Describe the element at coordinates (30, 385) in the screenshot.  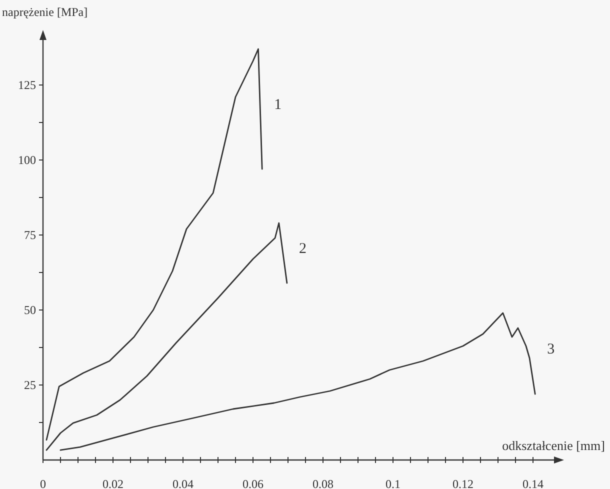
I see `y-tick-label: 25` at that location.